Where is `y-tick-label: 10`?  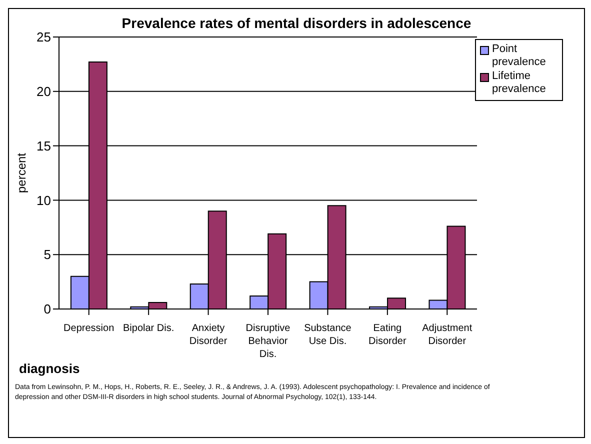 y-tick-label: 10 is located at coordinates (43, 200).